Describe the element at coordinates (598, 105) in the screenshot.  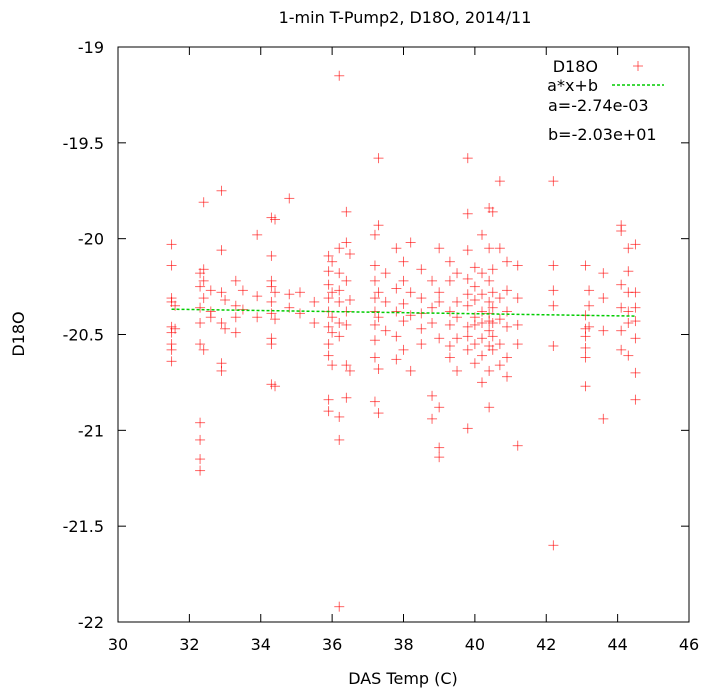
I see `annotation-a: a=-2.74e-03` at that location.